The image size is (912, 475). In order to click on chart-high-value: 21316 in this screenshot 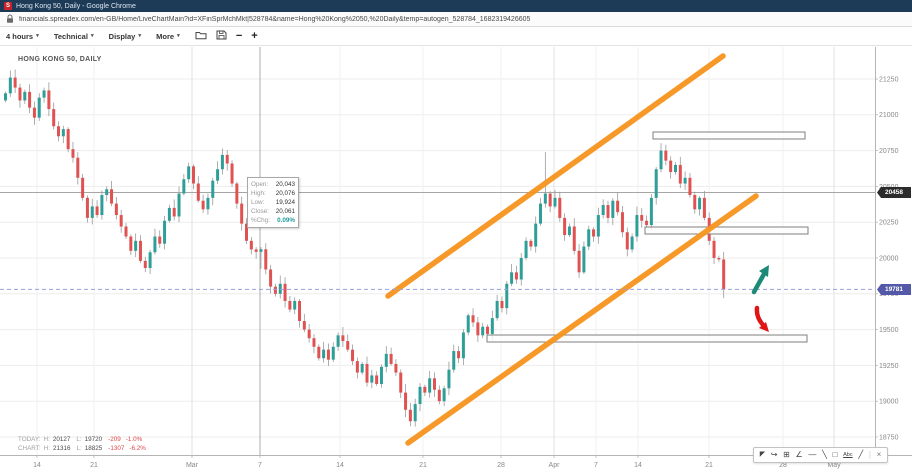, I will do `click(61, 448)`.